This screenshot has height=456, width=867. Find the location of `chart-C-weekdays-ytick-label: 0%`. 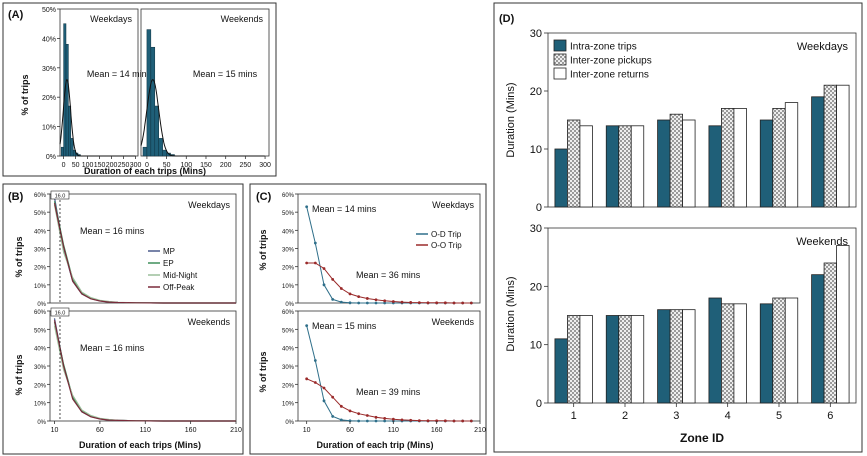

chart-C-weekdays-ytick-label: 0% is located at coordinates (289, 305).